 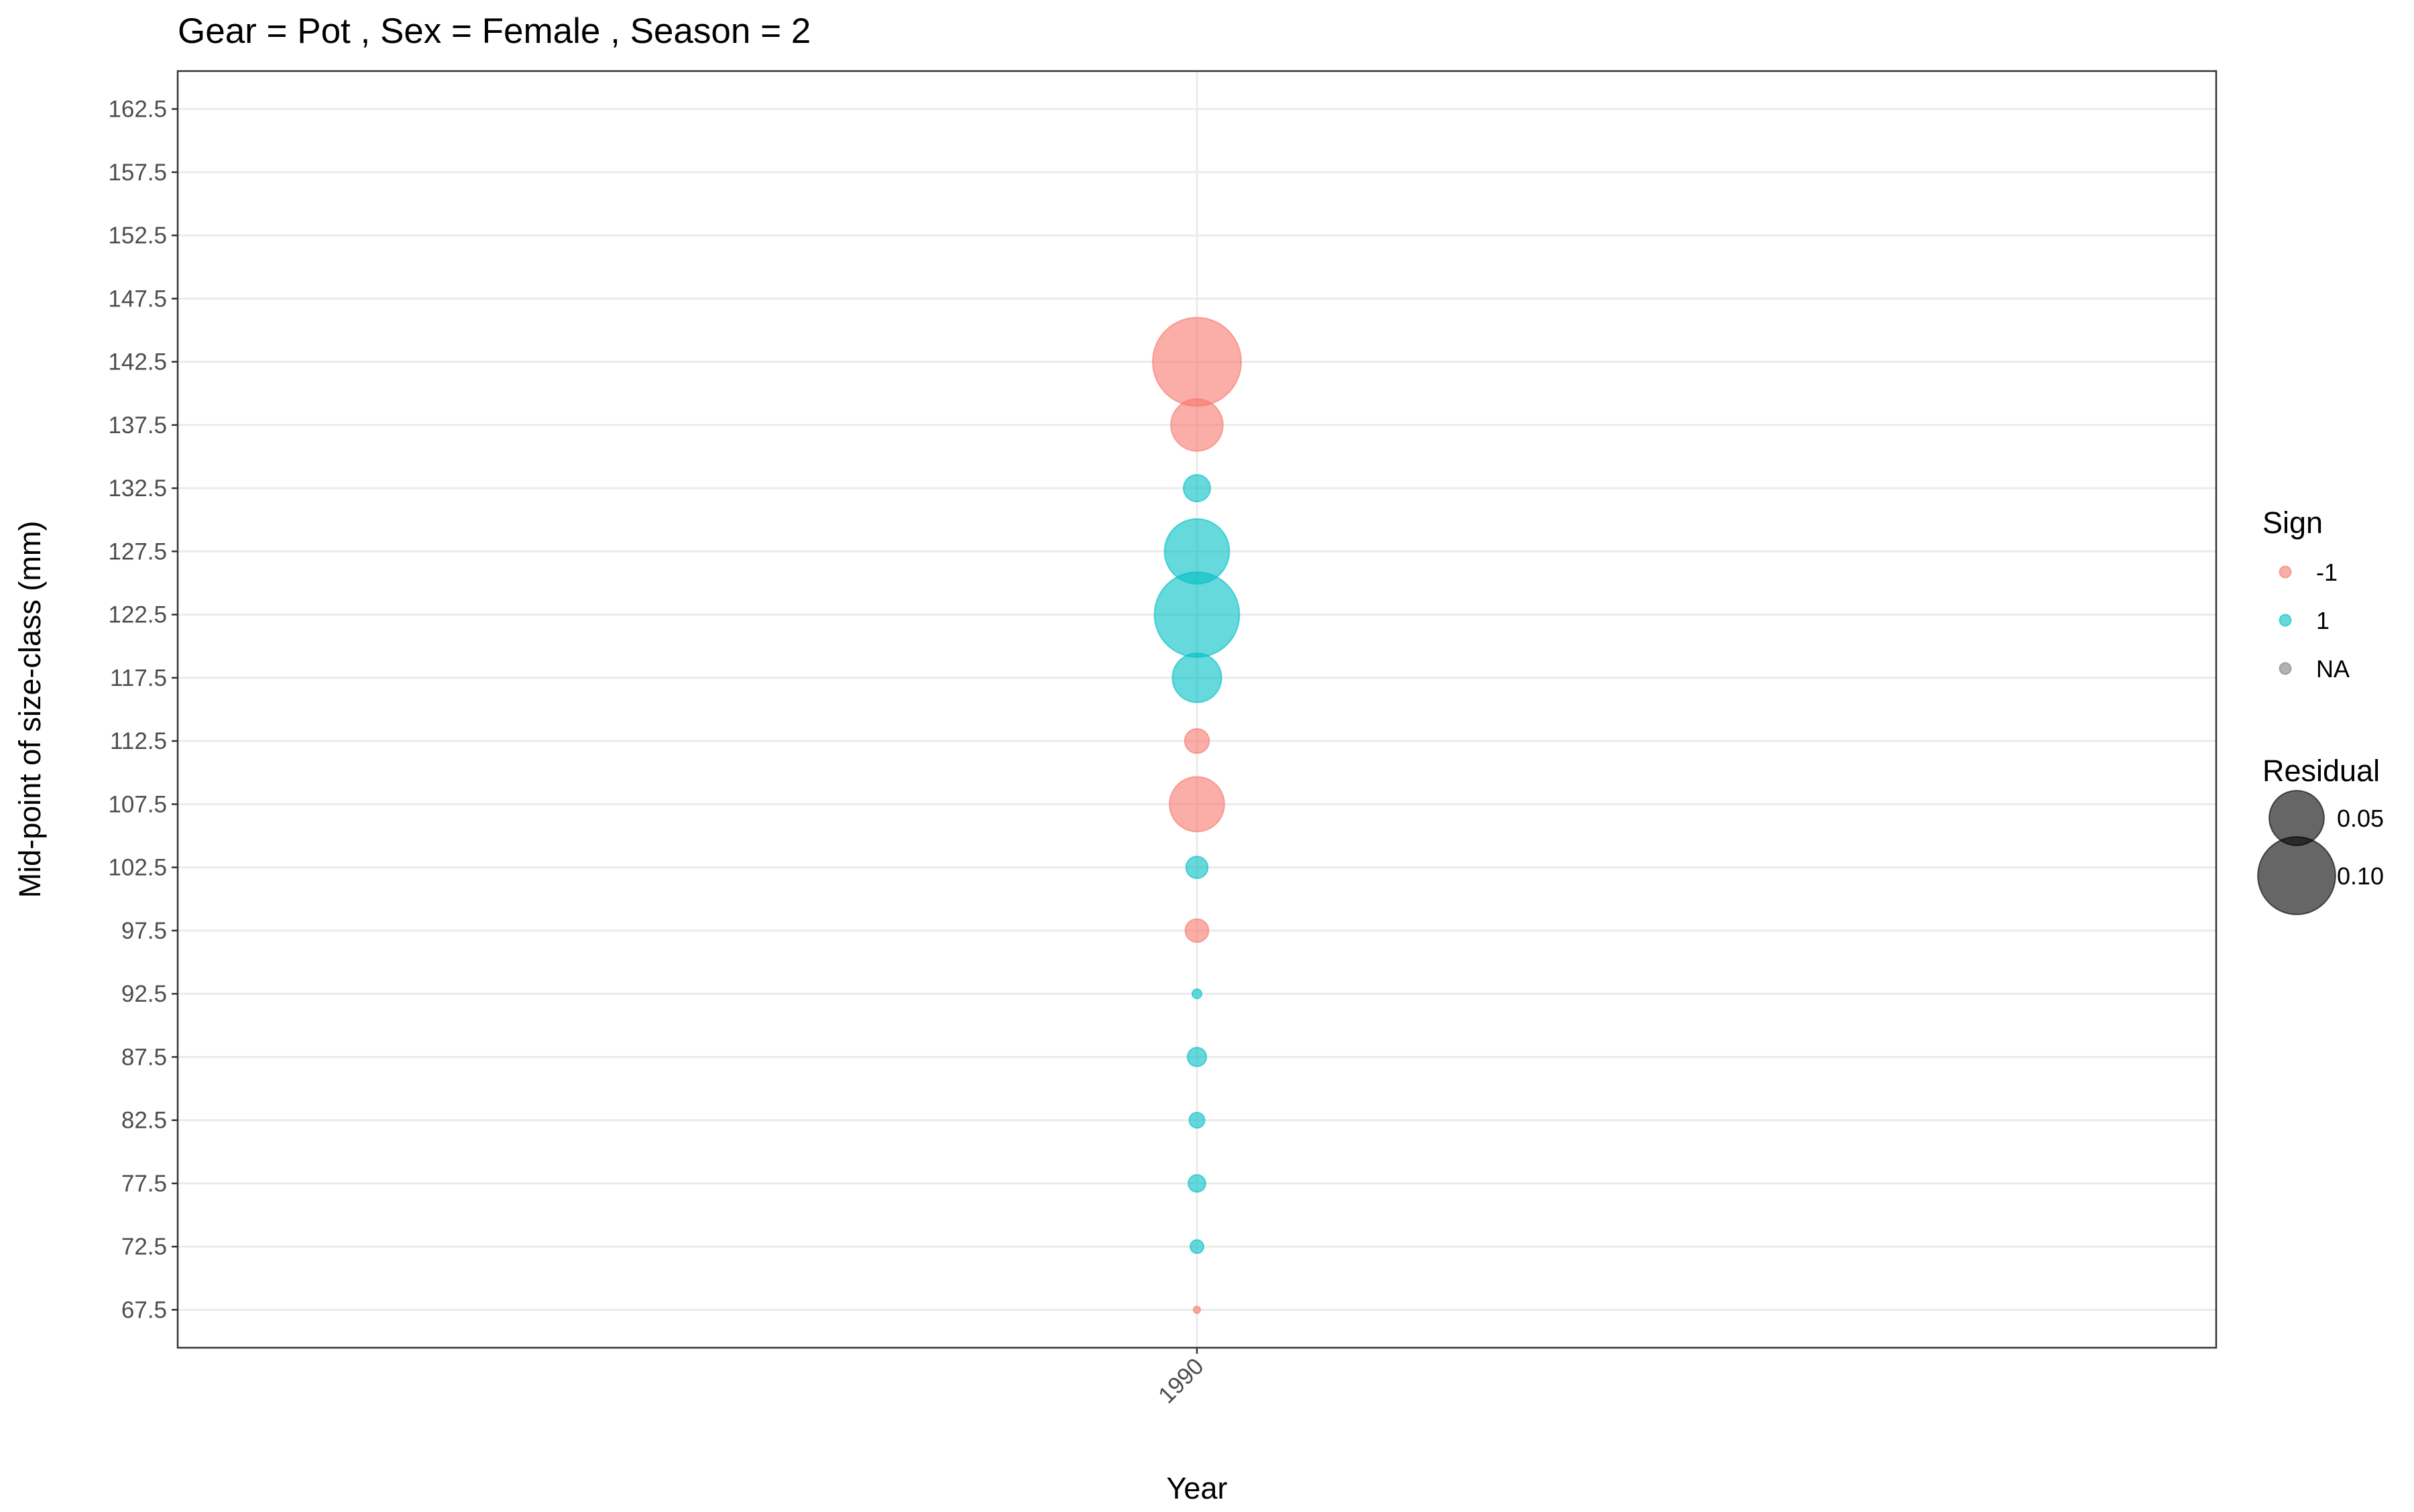 I want to click on y-tick-label: 102.5, so click(x=137, y=868).